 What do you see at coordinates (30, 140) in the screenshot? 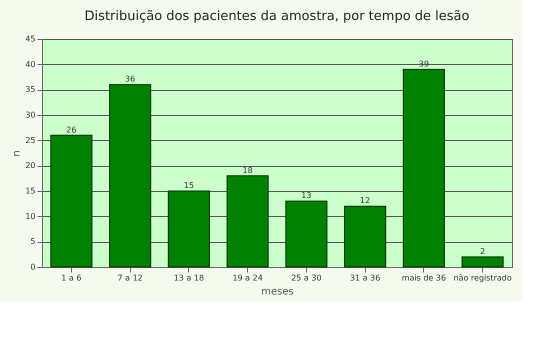
I see `y-tick-label: 25` at bounding box center [30, 140].